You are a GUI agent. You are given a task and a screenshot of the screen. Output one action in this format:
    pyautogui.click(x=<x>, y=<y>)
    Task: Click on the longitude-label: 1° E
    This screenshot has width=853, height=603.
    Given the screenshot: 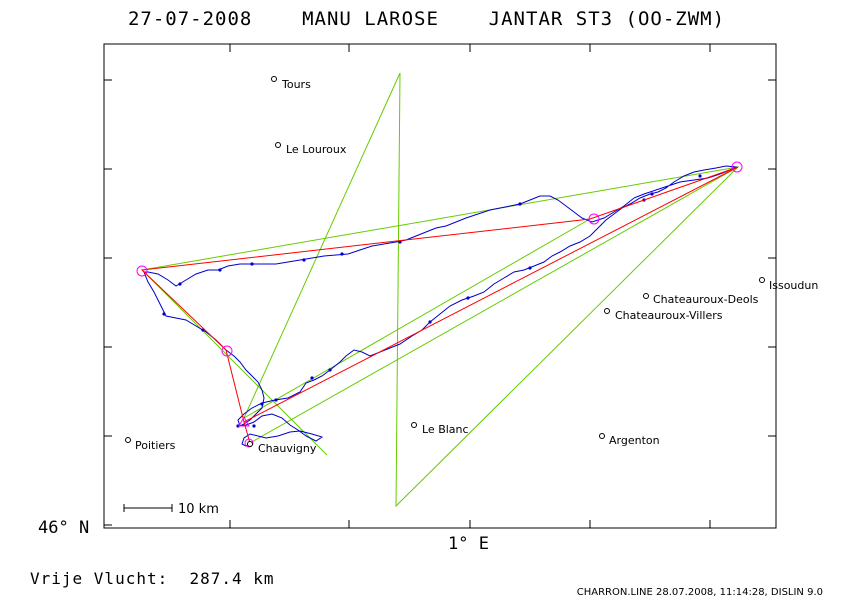 What is the action you would take?
    pyautogui.click(x=468, y=544)
    